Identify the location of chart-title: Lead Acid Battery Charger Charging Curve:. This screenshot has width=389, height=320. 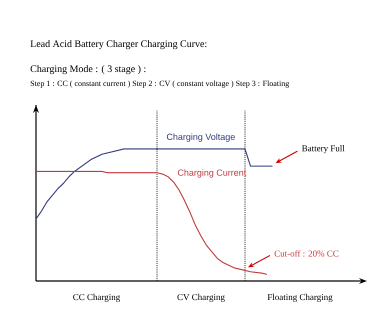
(118, 45).